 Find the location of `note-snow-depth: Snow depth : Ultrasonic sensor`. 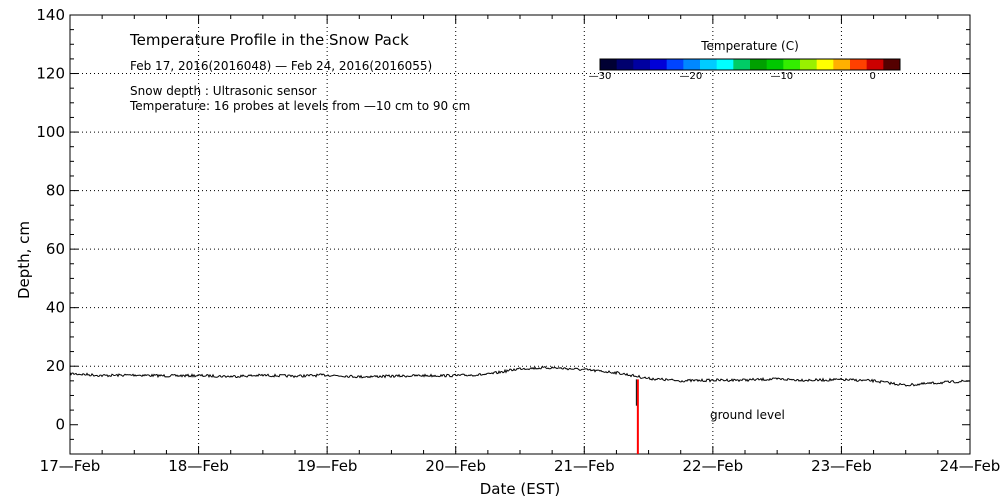

note-snow-depth: Snow depth : Ultrasonic sensor is located at coordinates (223, 91).